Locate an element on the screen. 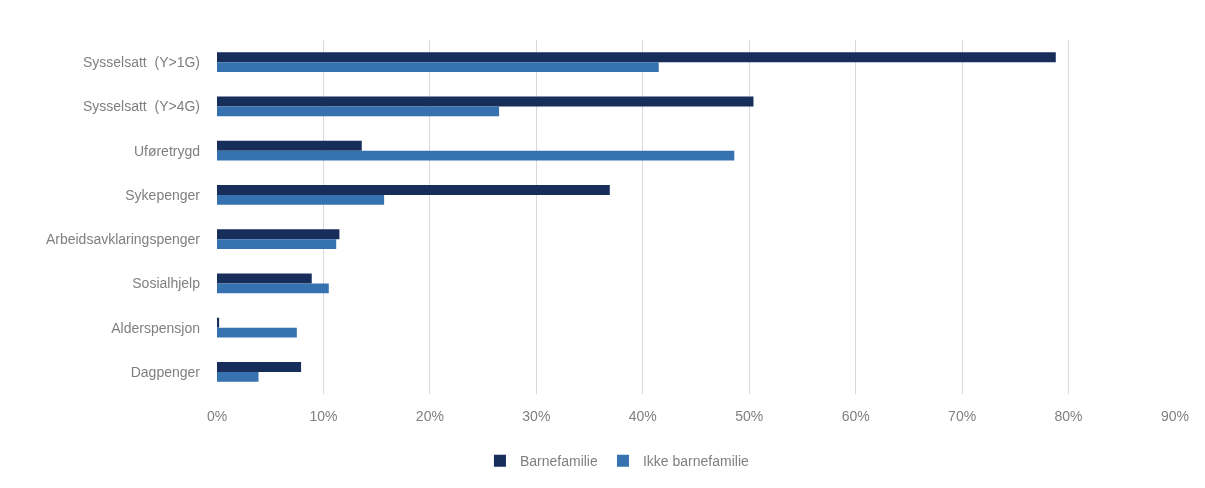 The image size is (1205, 488). y-tick-label: Dagpenger is located at coordinates (165, 371).